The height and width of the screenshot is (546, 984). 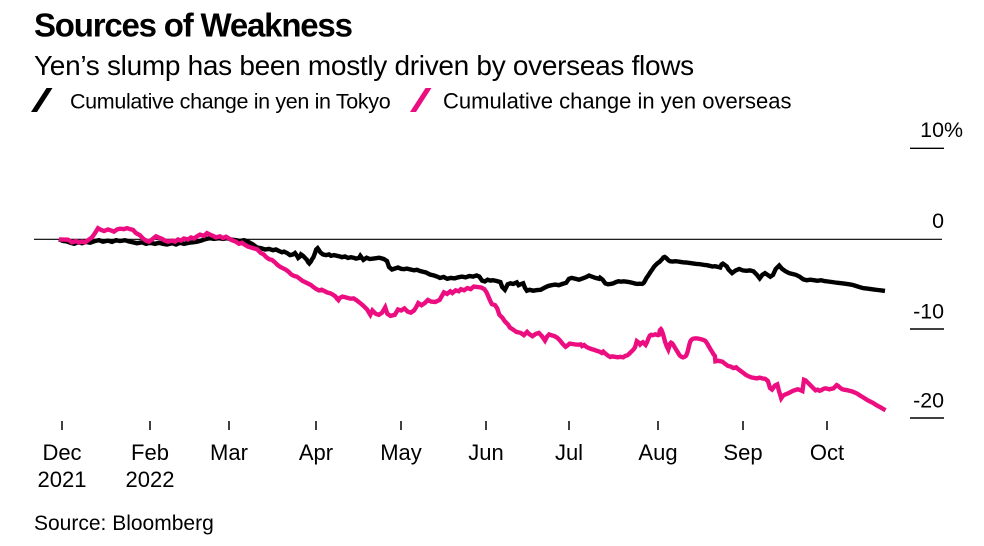 I want to click on svg-text: Sep, so click(x=742, y=452).